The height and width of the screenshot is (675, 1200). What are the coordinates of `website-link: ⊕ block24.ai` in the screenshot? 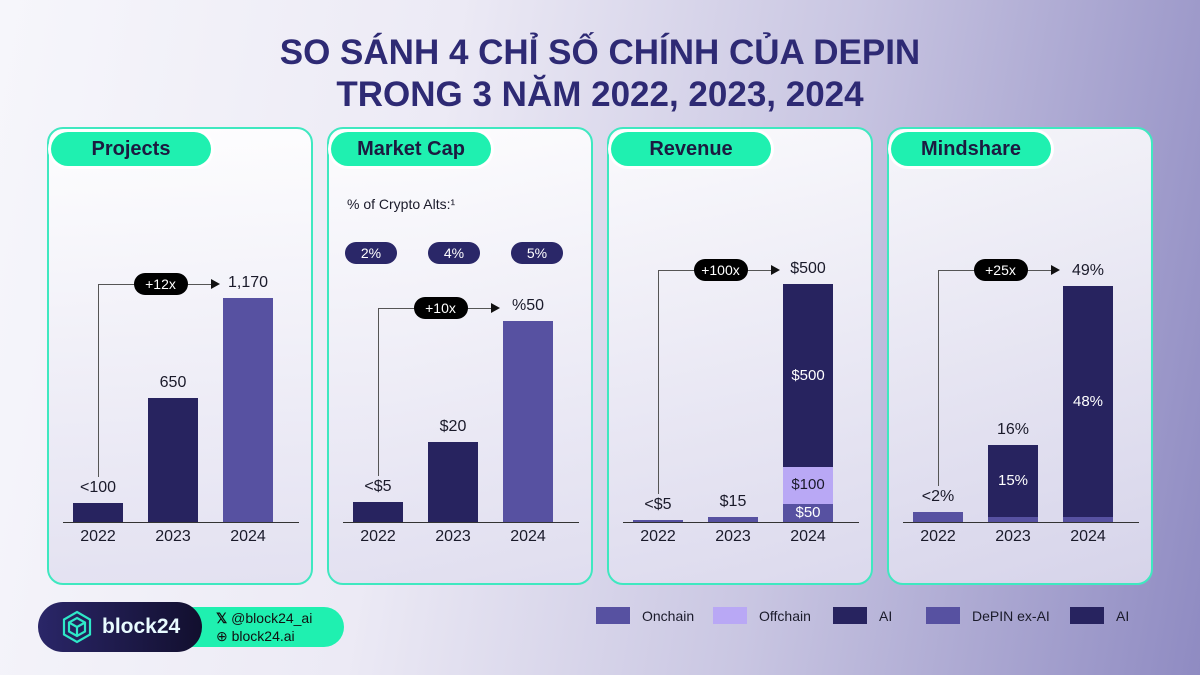 It's located at (264, 636).